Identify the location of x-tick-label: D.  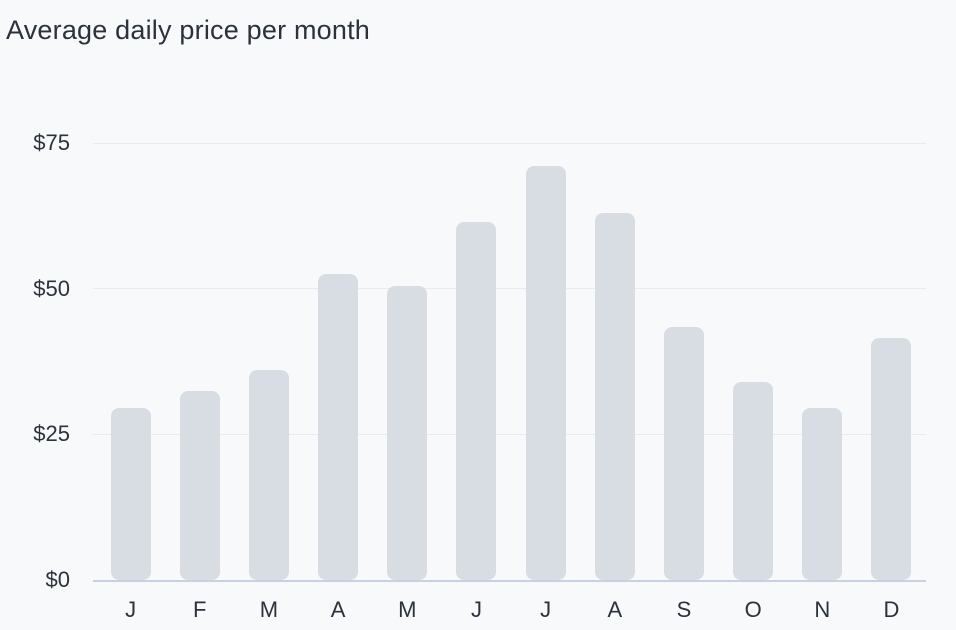
(891, 609).